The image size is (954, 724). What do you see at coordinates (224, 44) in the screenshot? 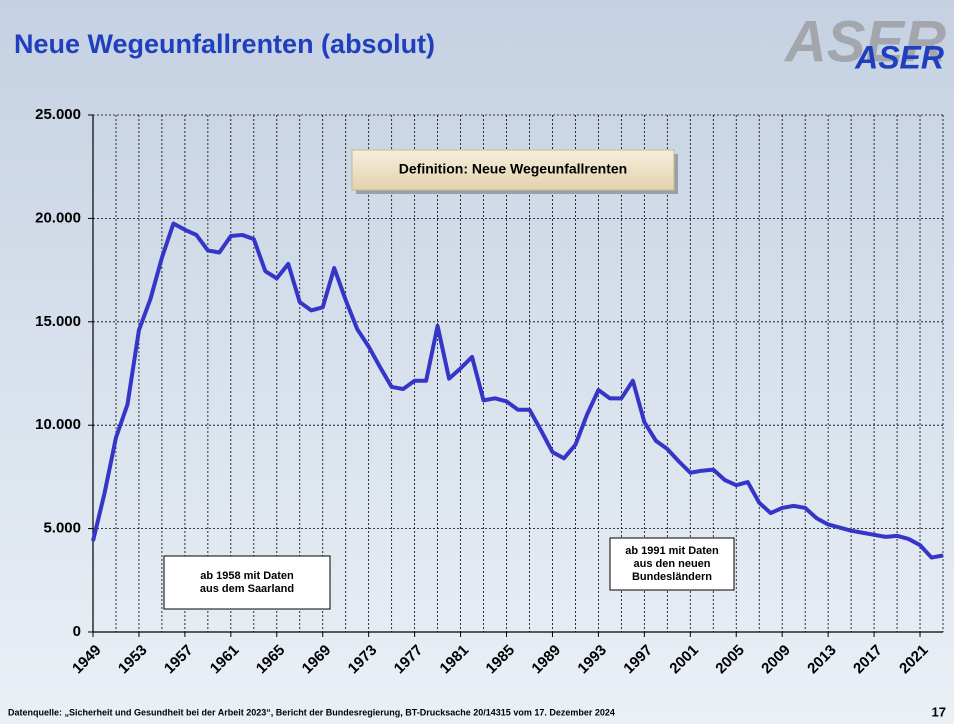
I see `chart-title: Neue Wegeunfallrenten (absolut)` at bounding box center [224, 44].